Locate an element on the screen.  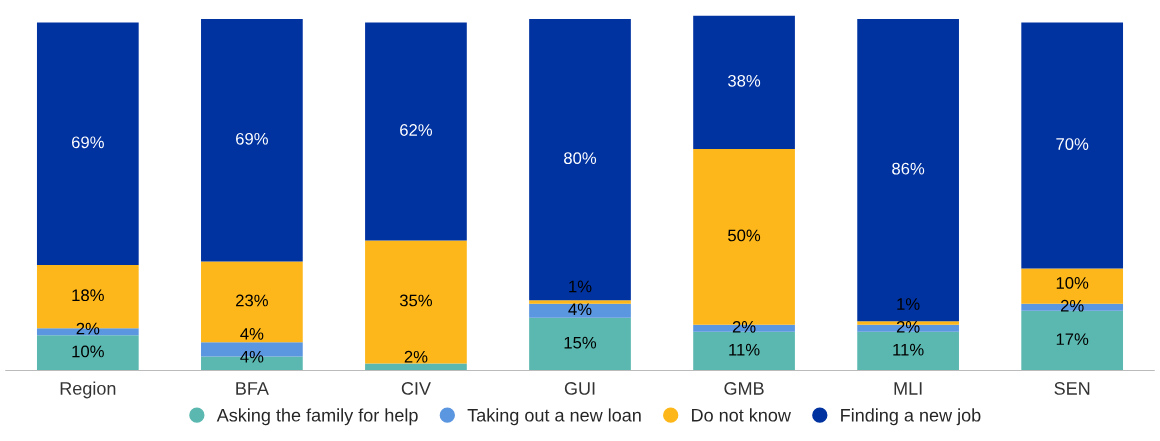
legend-label: Do not know is located at coordinates (741, 415).